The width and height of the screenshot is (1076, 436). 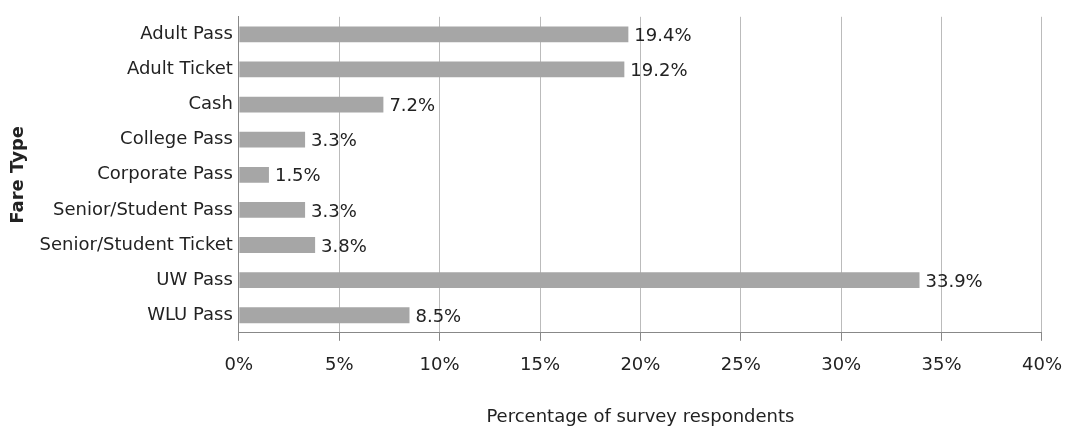 What do you see at coordinates (210, 103) in the screenshot?
I see `y-tick-label: Cash` at bounding box center [210, 103].